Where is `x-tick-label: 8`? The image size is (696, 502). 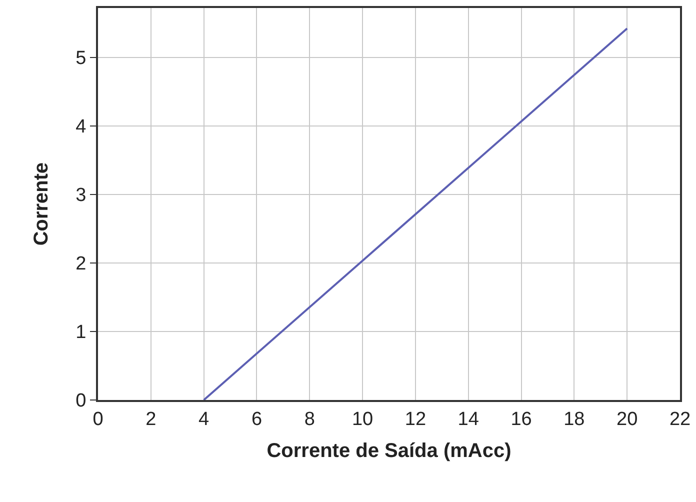
x-tick-label: 8 is located at coordinates (309, 419).